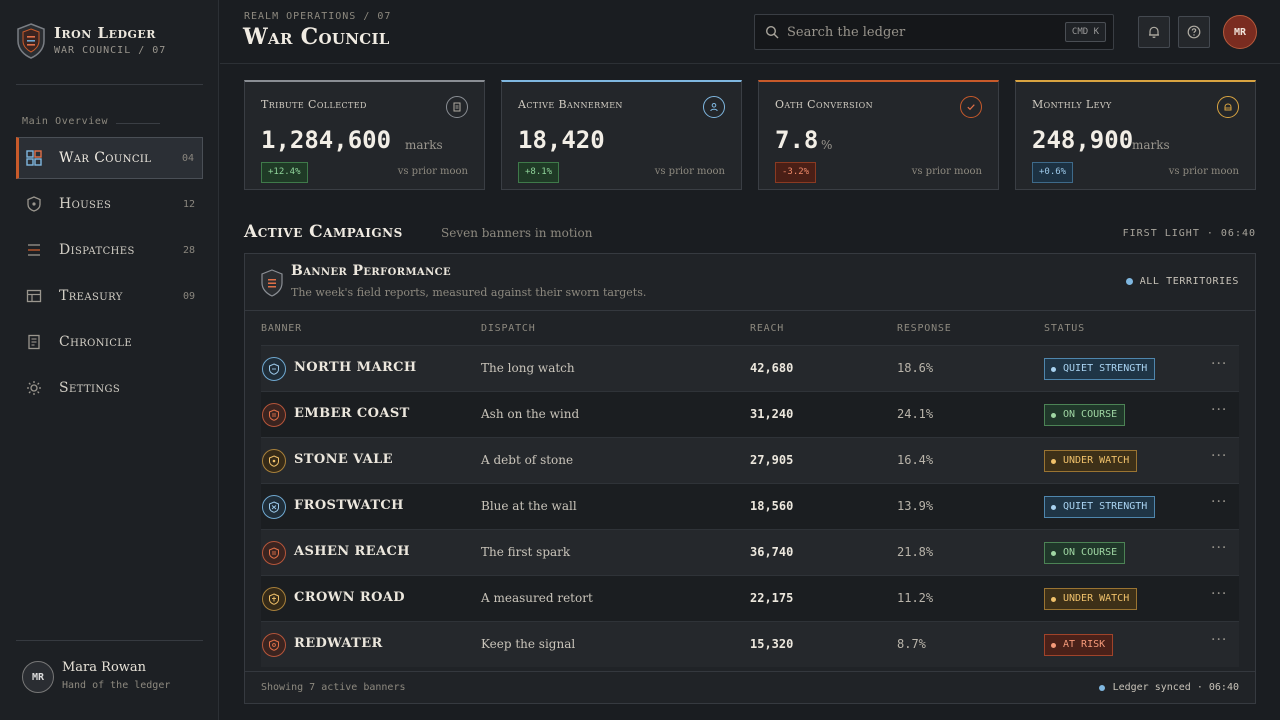  Describe the element at coordinates (323, 232) in the screenshot. I see `section-title: Active Campaigns` at that location.